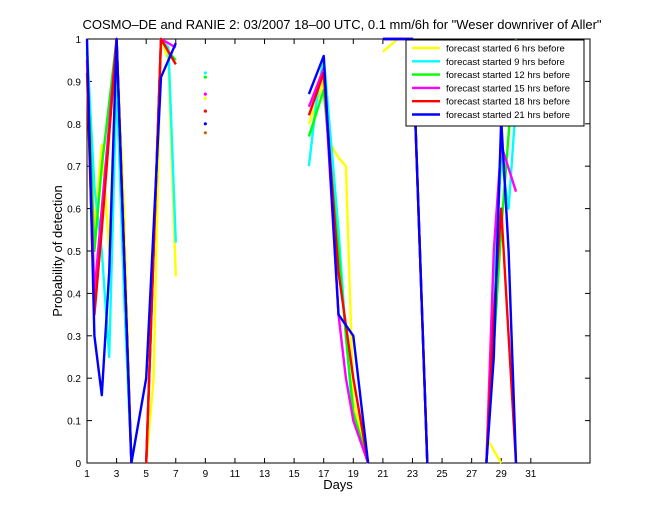  I want to click on y-tick-label: 0.5, so click(74, 252).